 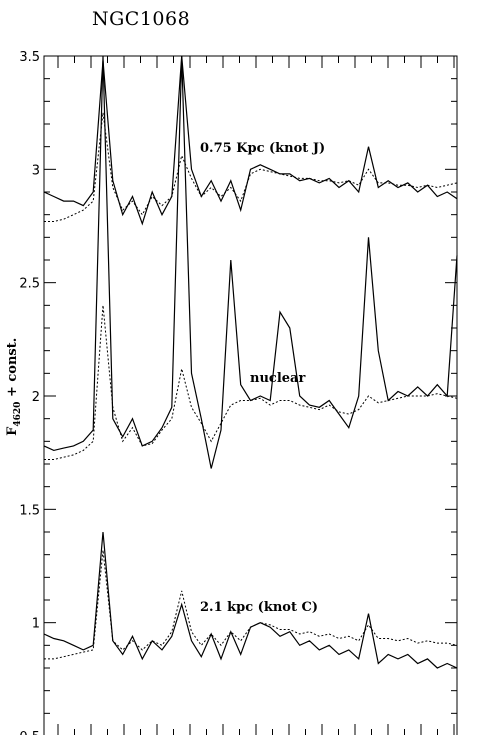 What do you see at coordinates (29, 284) in the screenshot?
I see `y-tick-label: 2.5` at bounding box center [29, 284].